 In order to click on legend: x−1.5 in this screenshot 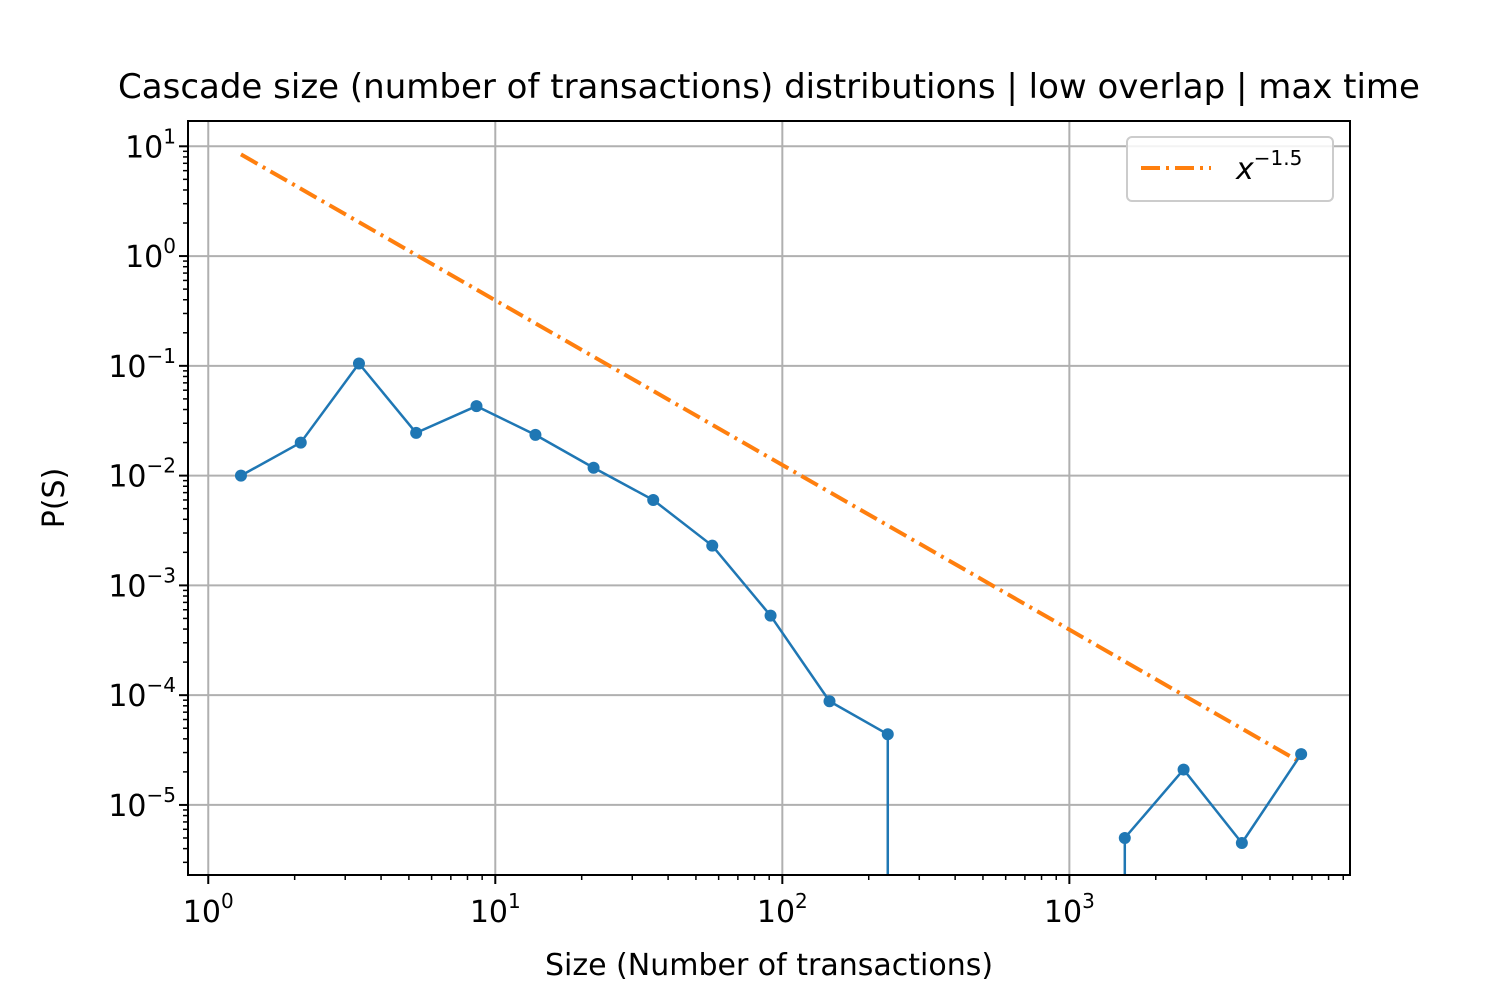, I will do `click(1230, 169)`.